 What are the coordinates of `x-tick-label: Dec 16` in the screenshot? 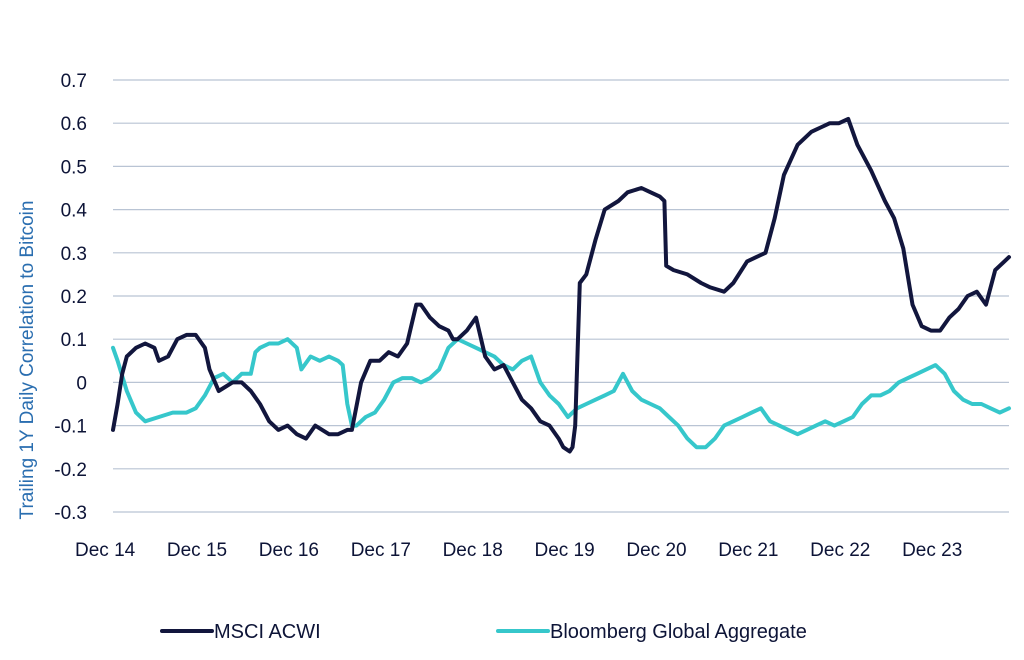 It's located at (289, 550).